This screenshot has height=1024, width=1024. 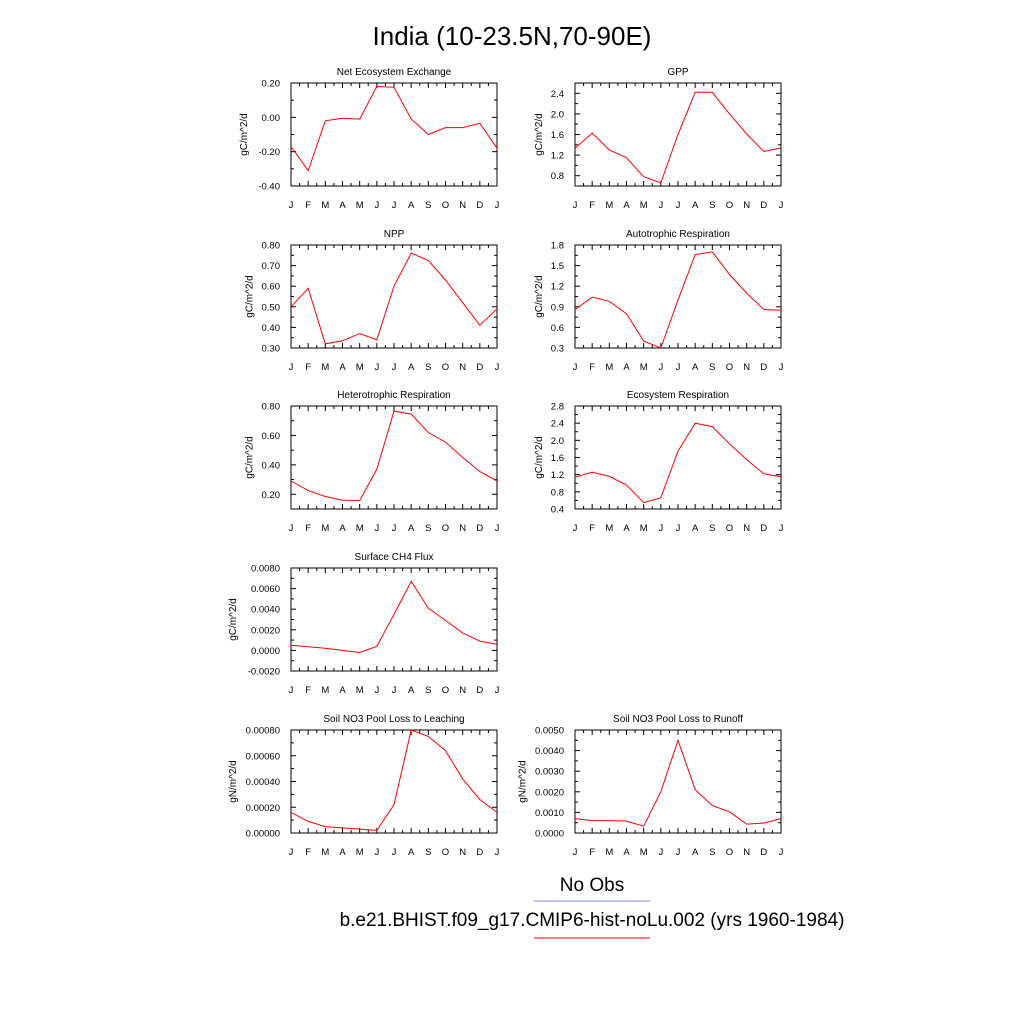 What do you see at coordinates (557, 458) in the screenshot?
I see `y-tick-label: 1.6` at bounding box center [557, 458].